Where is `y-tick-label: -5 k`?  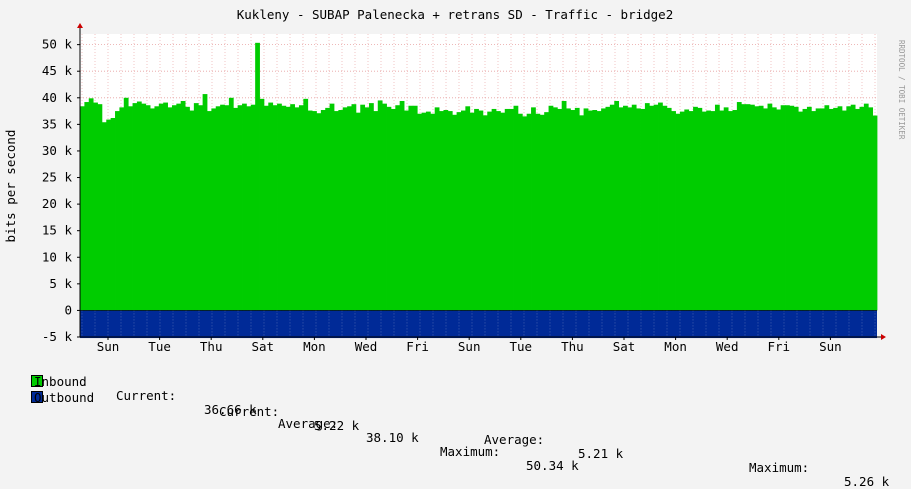
y-tick-label: -5 k is located at coordinates (57, 336).